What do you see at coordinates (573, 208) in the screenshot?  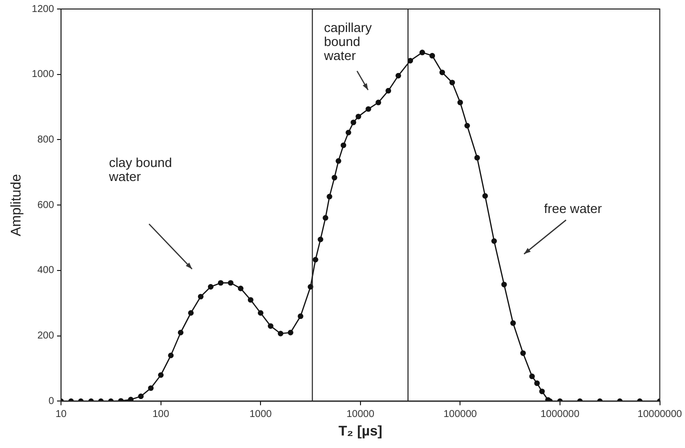 I see `annotation: free water` at bounding box center [573, 208].